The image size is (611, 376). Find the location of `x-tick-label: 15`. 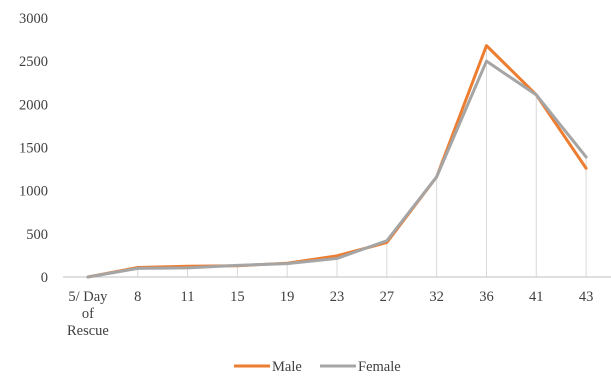

x-tick-label: 15 is located at coordinates (237, 297).